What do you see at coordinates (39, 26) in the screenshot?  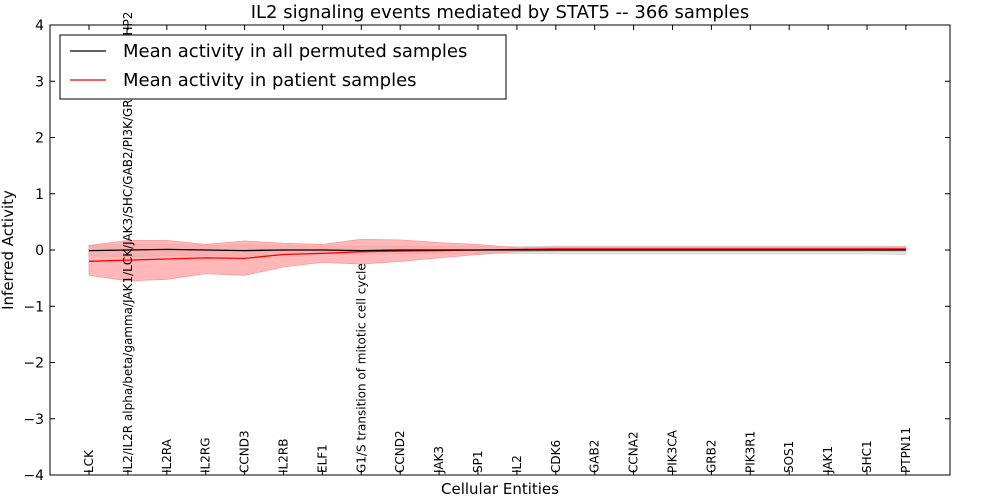 I see `y-tick-label: 4` at bounding box center [39, 26].